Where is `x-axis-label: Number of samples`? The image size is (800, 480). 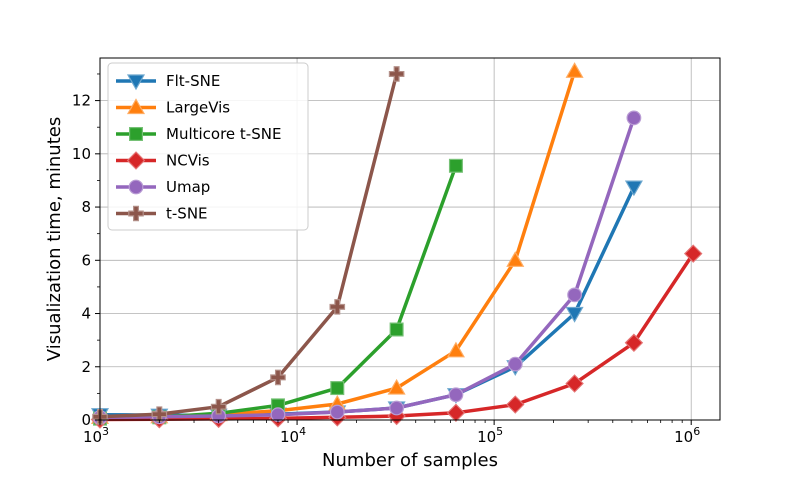
x-axis-label: Number of samples is located at coordinates (410, 460).